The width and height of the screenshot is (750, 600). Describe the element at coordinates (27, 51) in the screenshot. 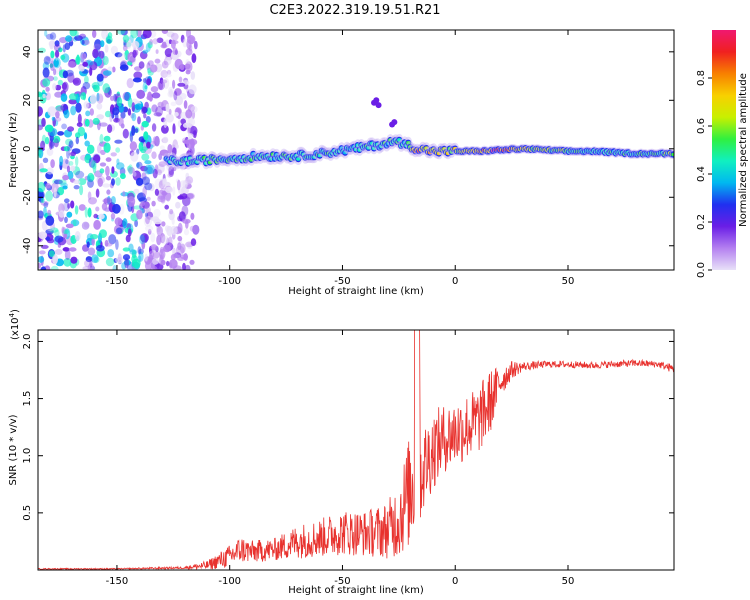

I see `y-tick-label: 40` at that location.